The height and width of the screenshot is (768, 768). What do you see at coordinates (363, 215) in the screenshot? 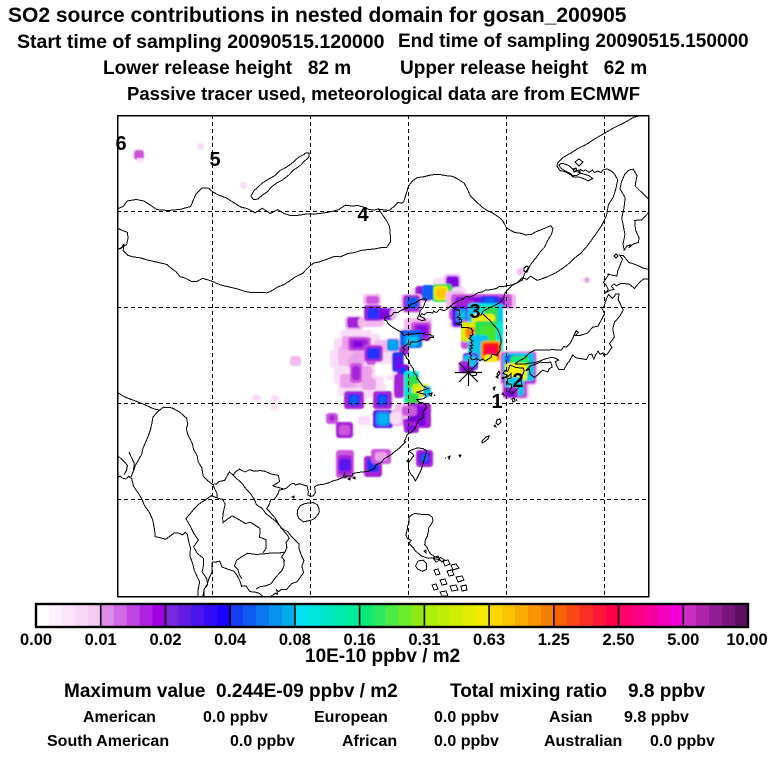
I see `svg-text: 4` at bounding box center [363, 215].